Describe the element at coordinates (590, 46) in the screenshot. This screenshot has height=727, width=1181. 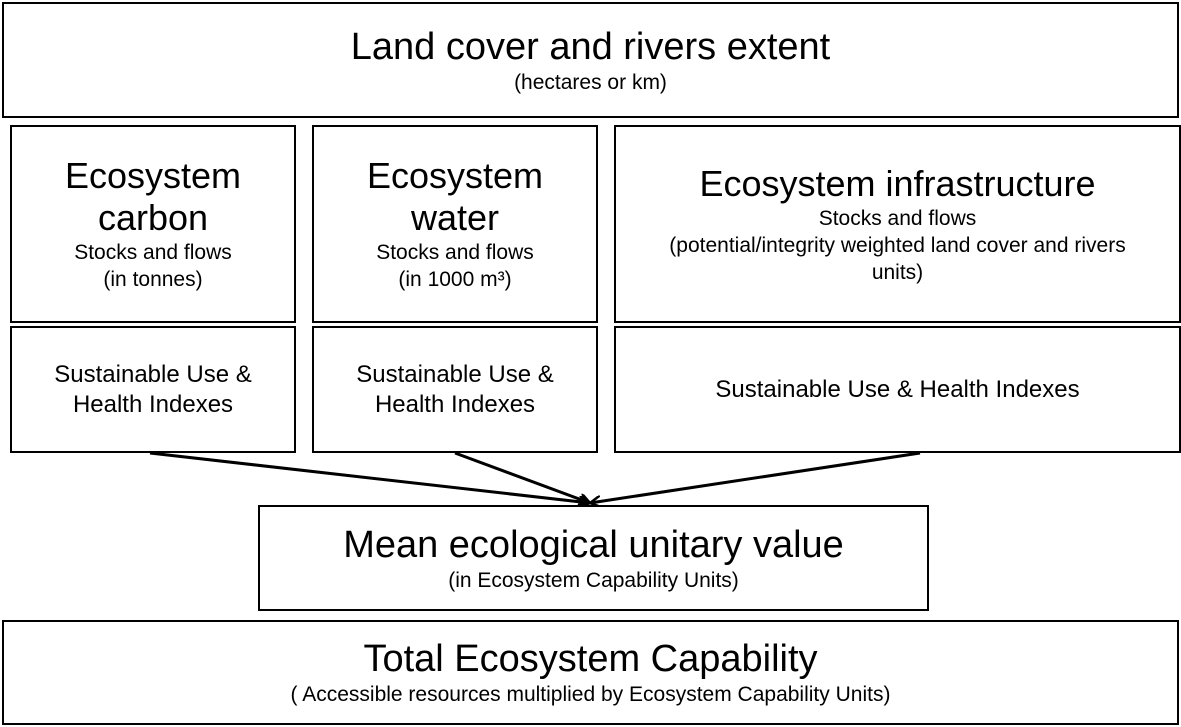
I see `title: Land cover and rivers extent` at that location.